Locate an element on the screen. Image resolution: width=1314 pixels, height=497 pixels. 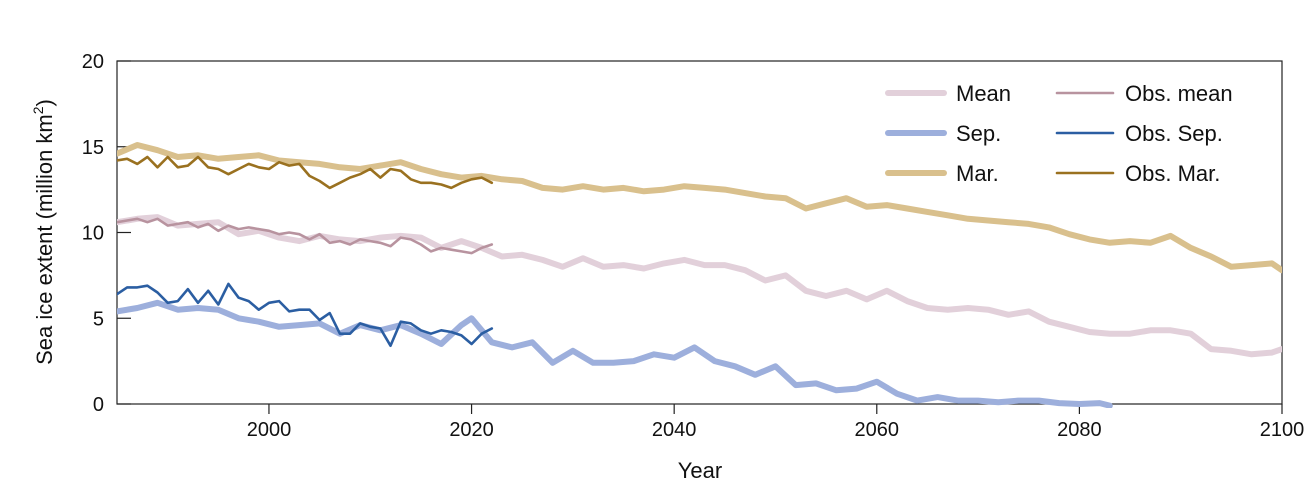
legend: Mean Sep. Mar. Obs. mean Obs. Sep. Obs. Mar. is located at coordinates (1059, 133).